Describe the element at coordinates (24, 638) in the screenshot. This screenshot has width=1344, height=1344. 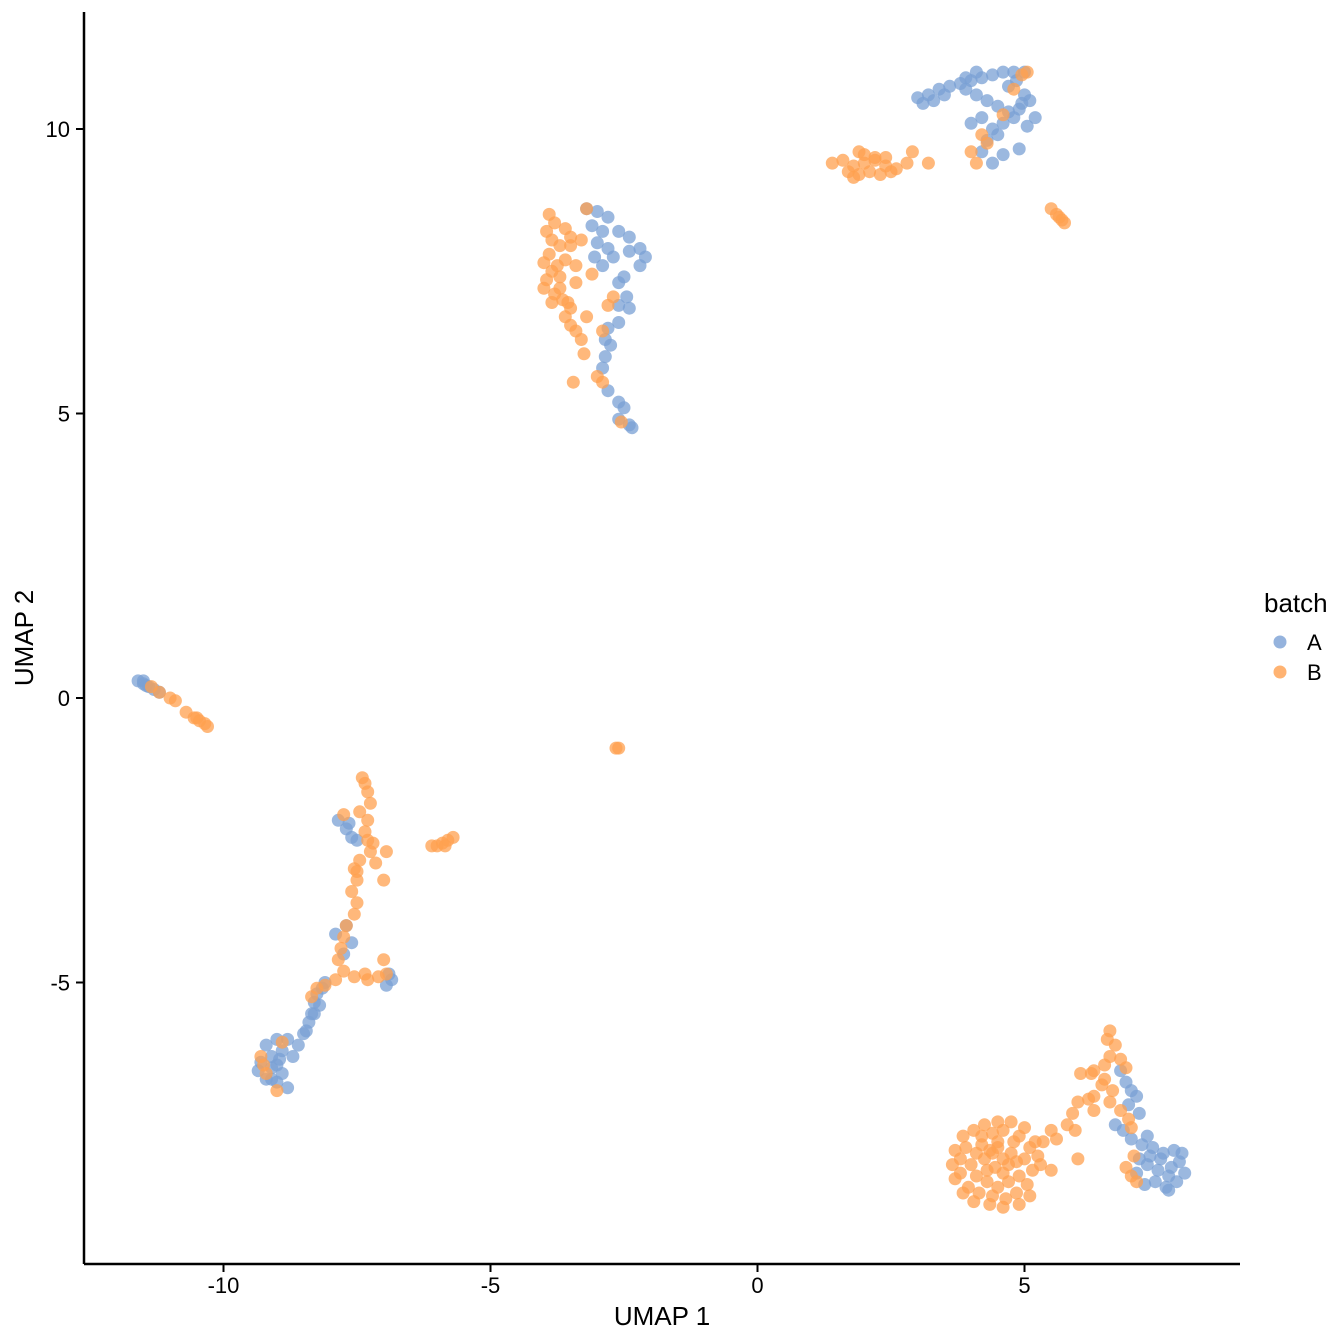
I see `y-axis-title: UMAP 2` at that location.